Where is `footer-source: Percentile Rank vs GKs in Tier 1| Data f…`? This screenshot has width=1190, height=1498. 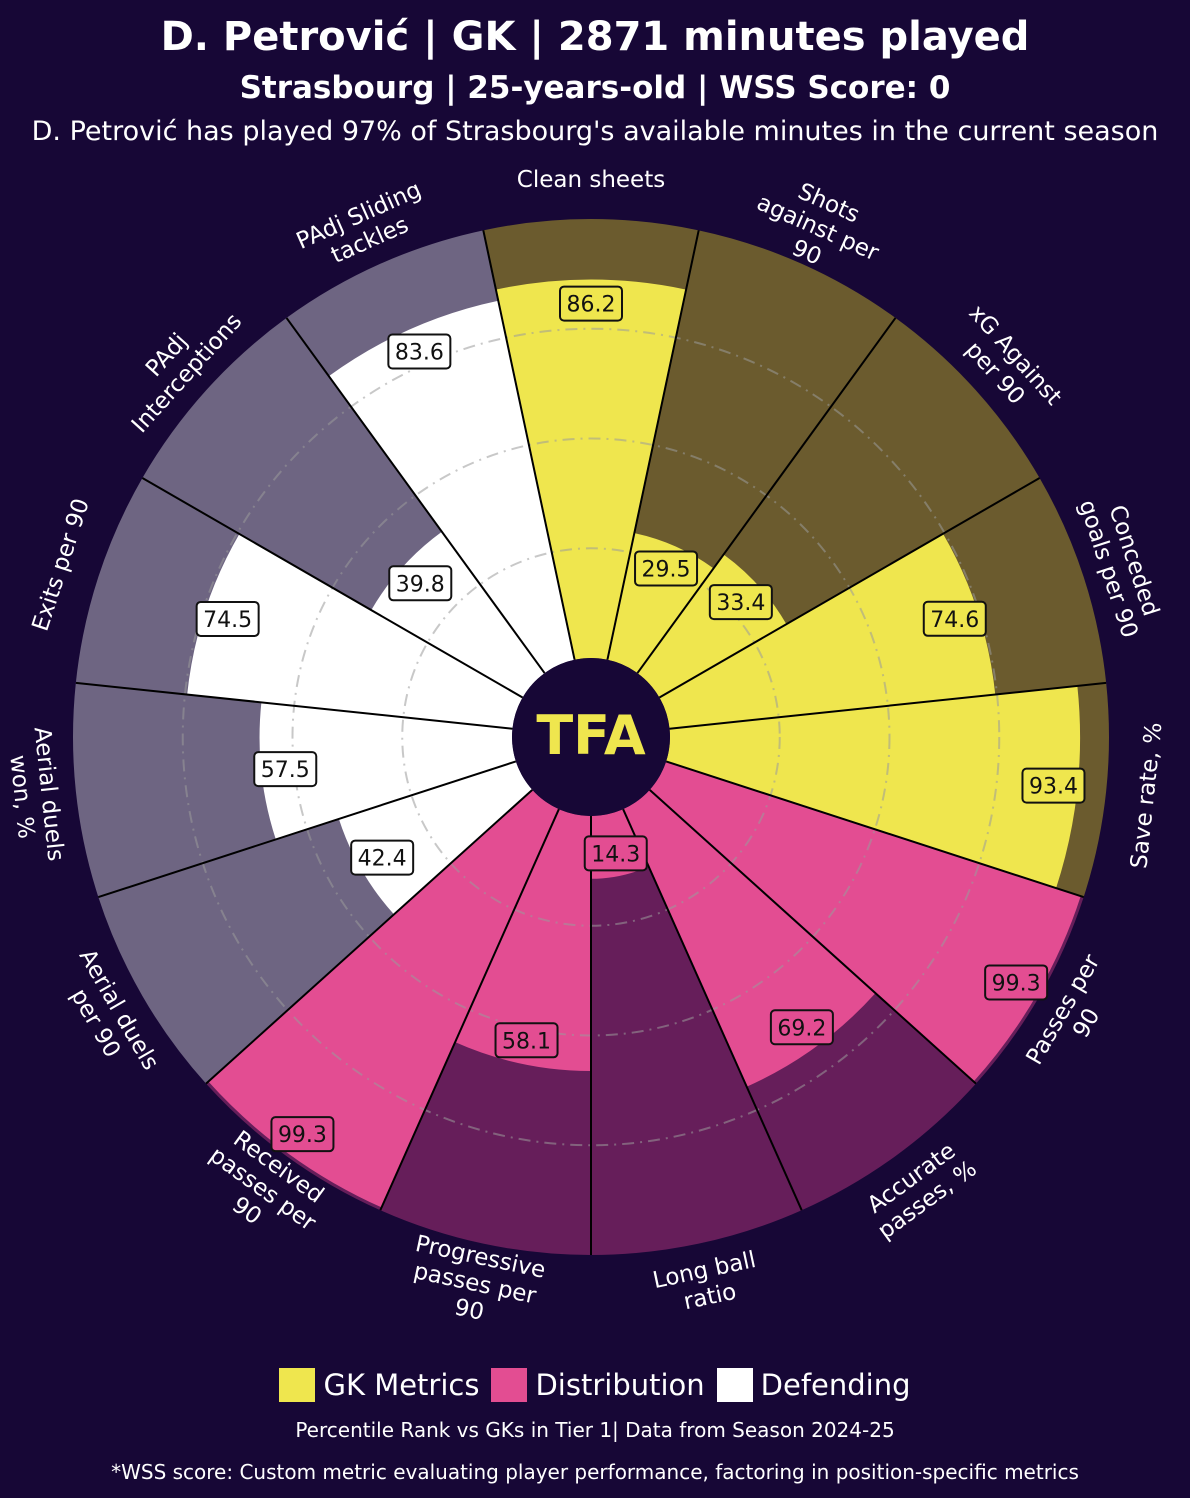
footer-source: Percentile Rank vs GKs in Tier 1| Data f… is located at coordinates (595, 1430).